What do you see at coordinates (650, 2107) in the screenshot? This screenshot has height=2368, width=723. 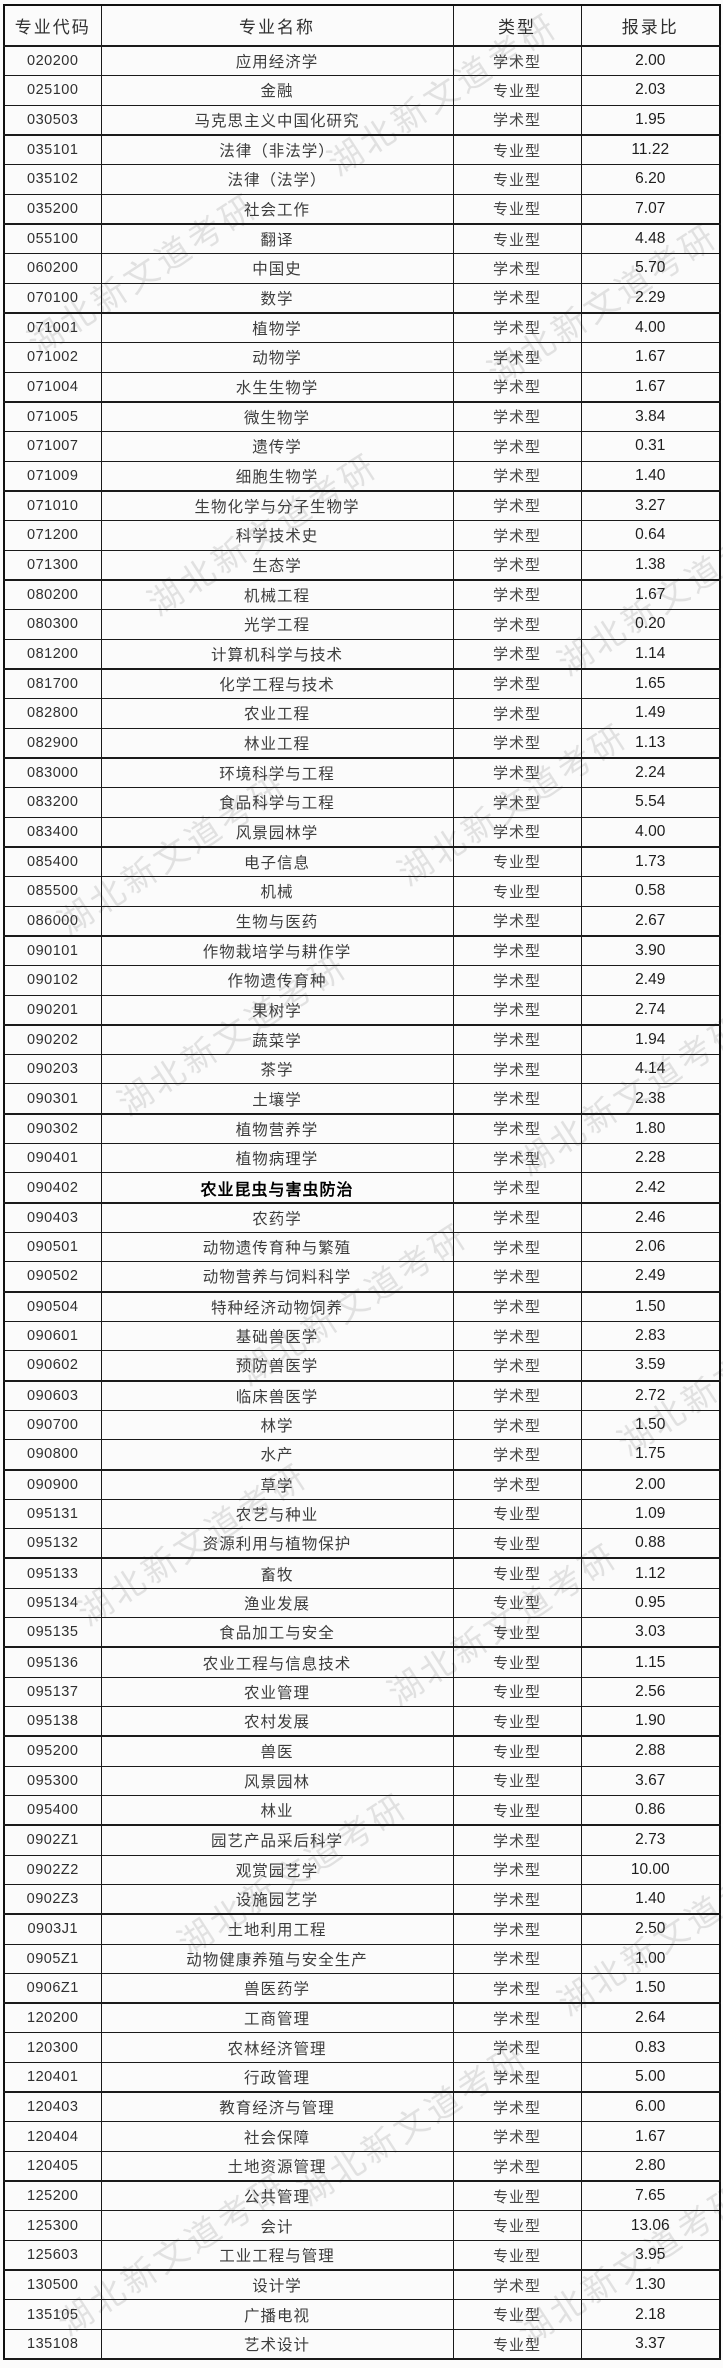 I see `cell-ratio: 6.00` at bounding box center [650, 2107].